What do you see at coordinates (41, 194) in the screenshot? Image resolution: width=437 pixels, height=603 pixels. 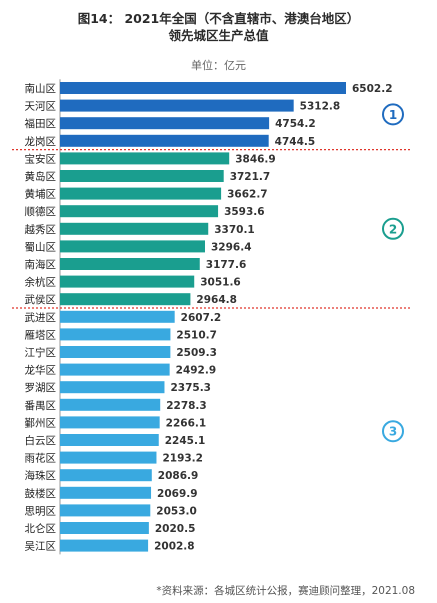 I see `category-label: 黄埔区` at bounding box center [41, 194].